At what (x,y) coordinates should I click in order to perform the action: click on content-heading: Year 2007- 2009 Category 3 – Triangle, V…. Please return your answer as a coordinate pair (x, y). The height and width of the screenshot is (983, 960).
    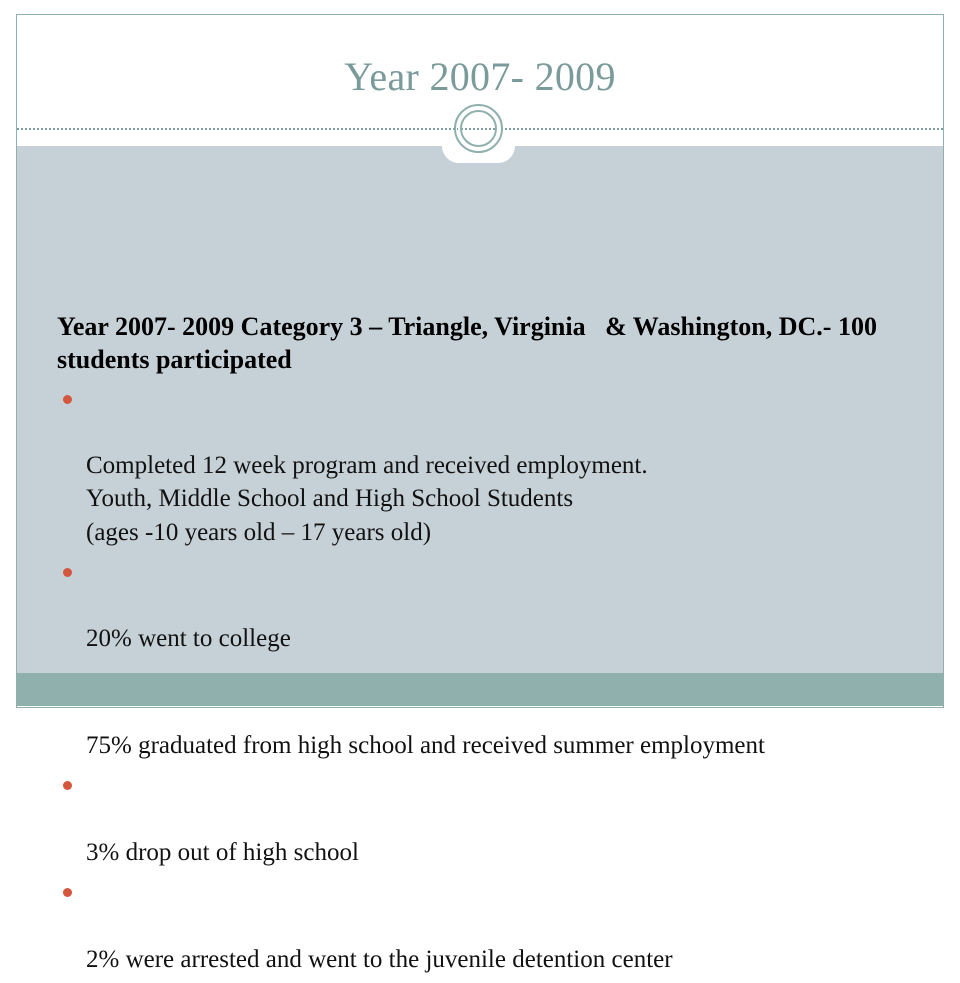
    Looking at the image, I should click on (470, 343).